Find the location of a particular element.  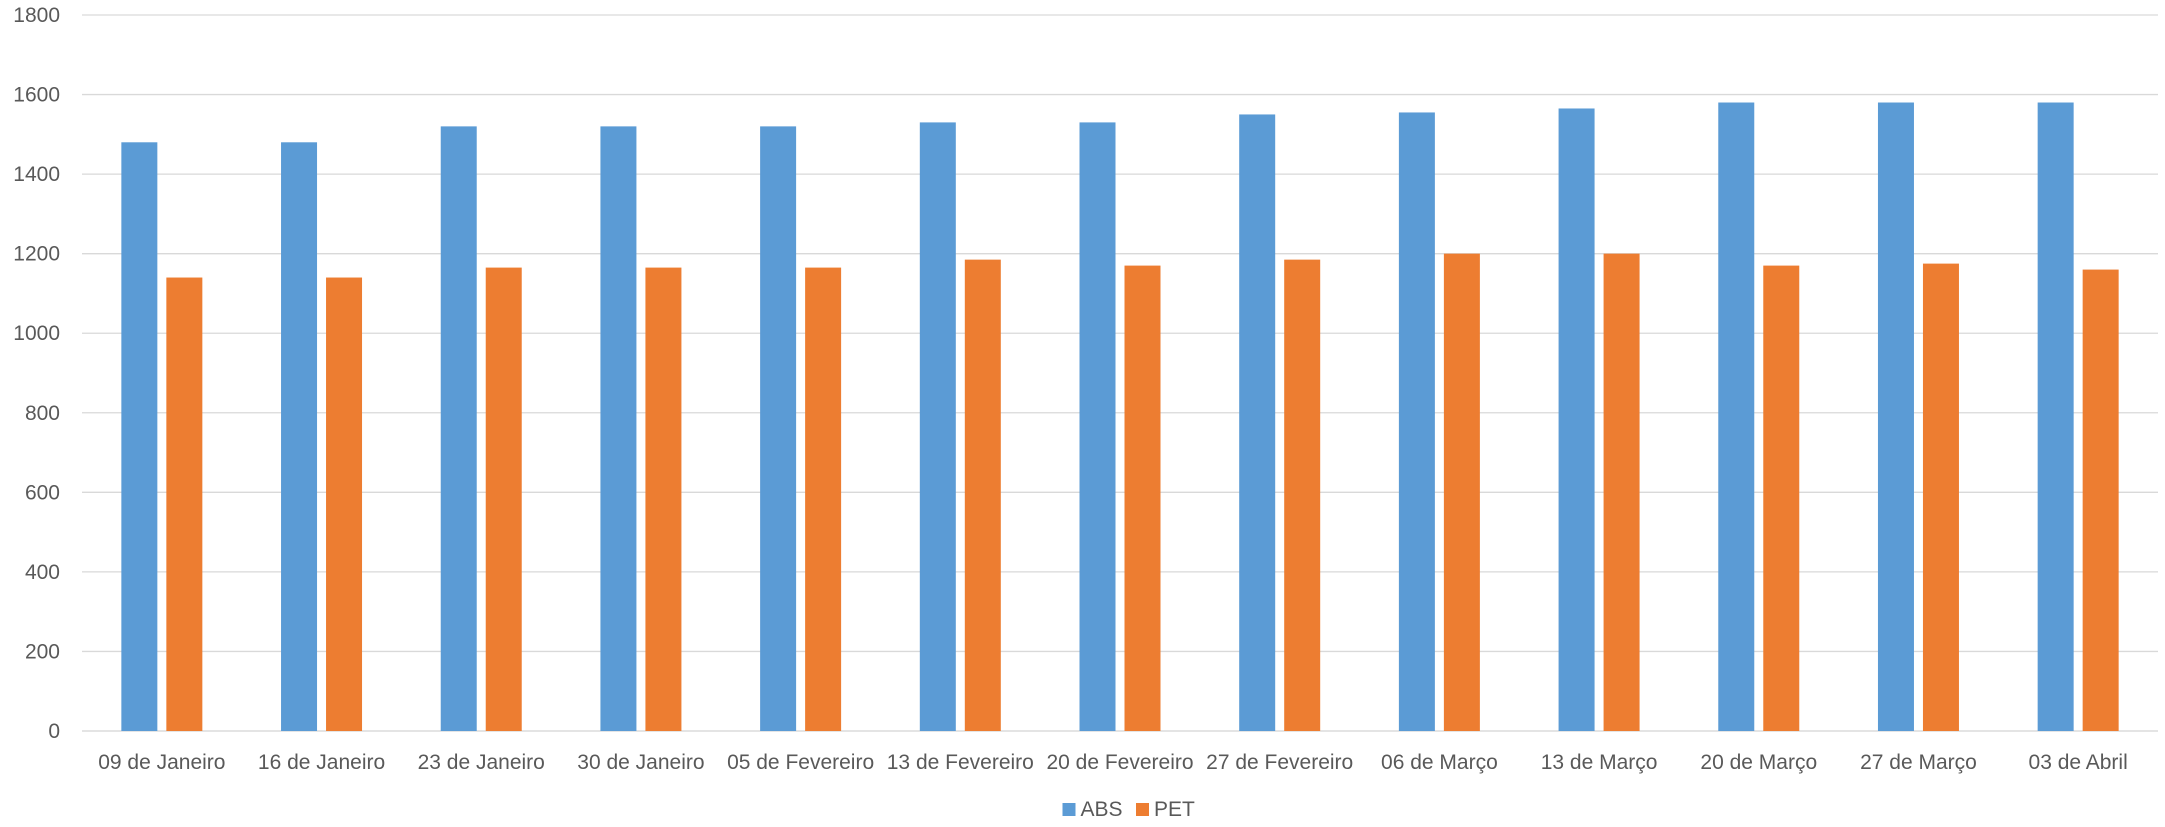

y-tick-label: 800 is located at coordinates (42, 413).